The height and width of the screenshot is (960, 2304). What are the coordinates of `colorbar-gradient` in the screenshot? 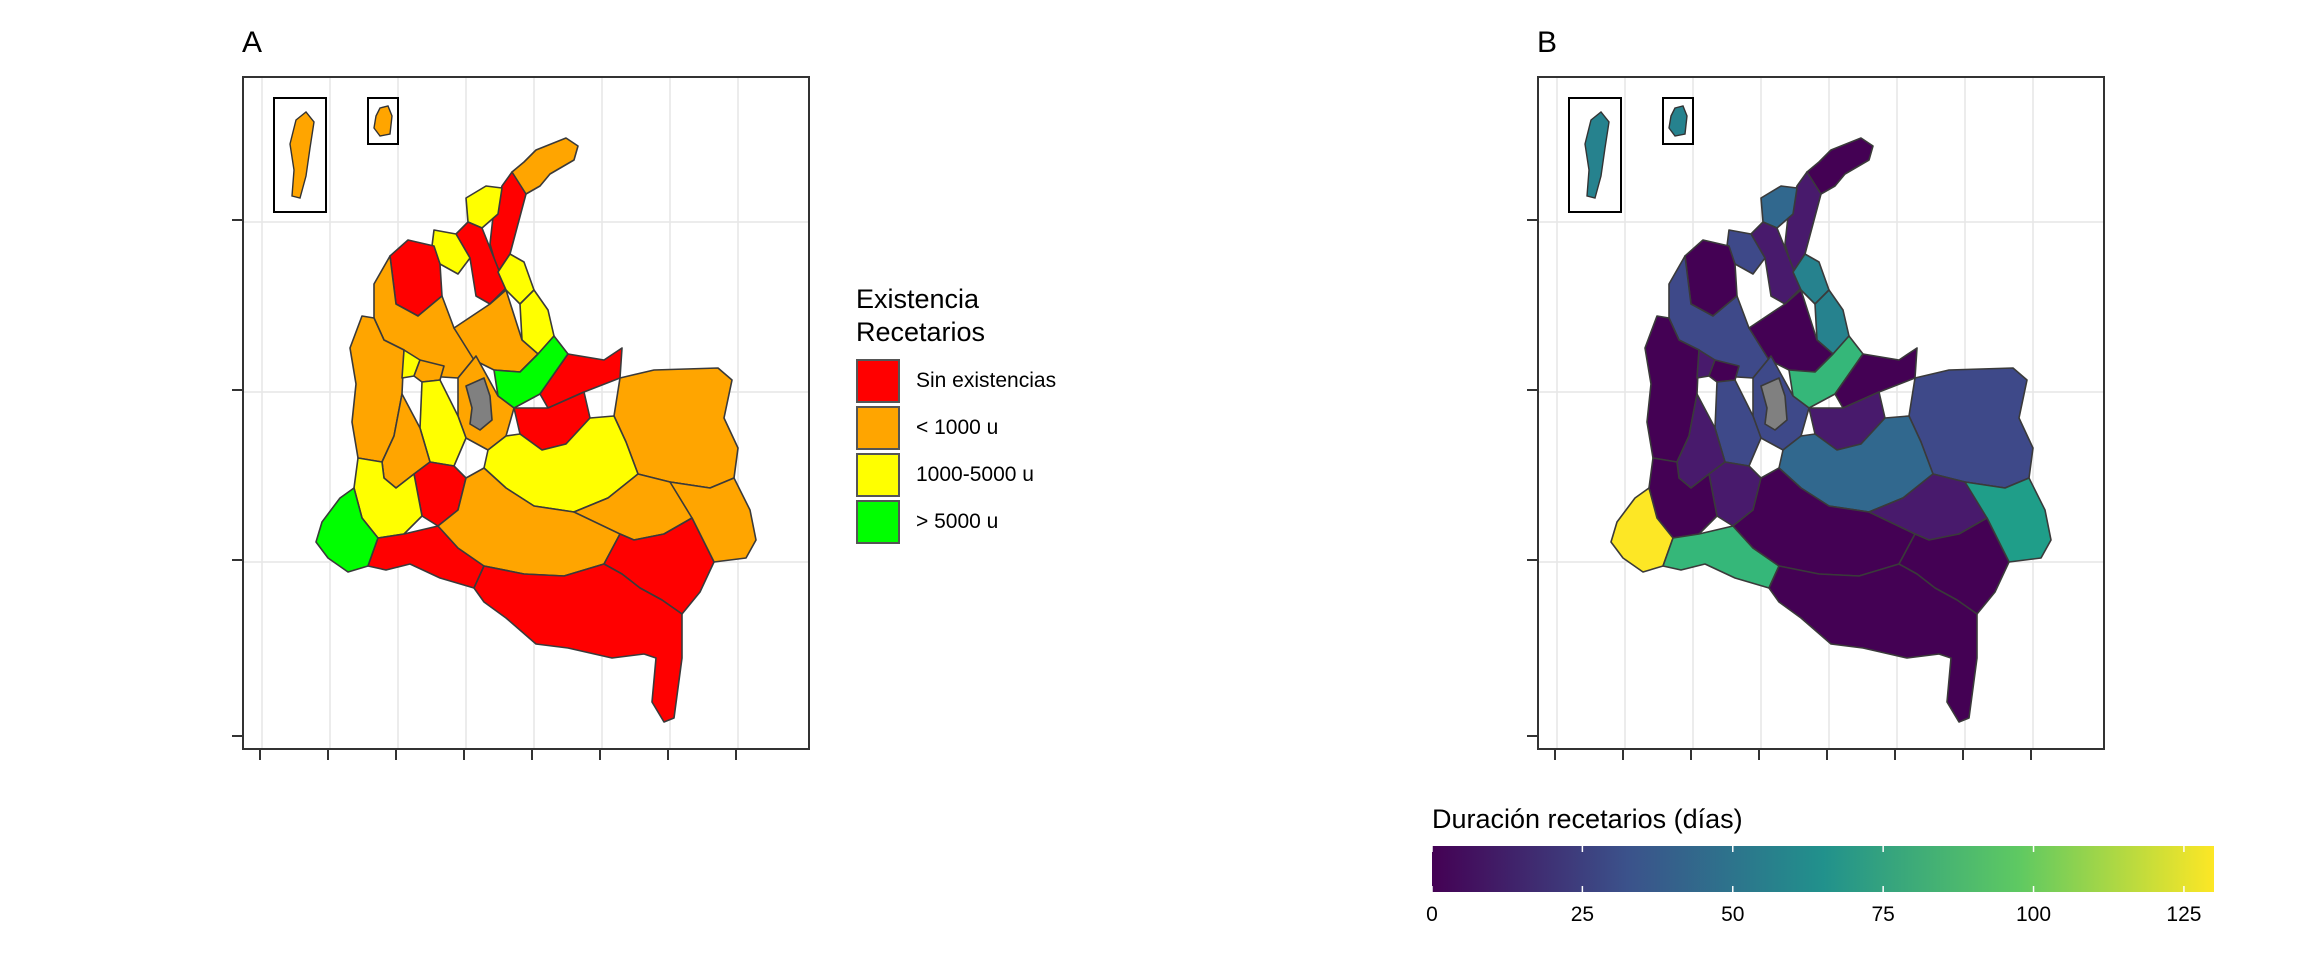 It's located at (1823, 869).